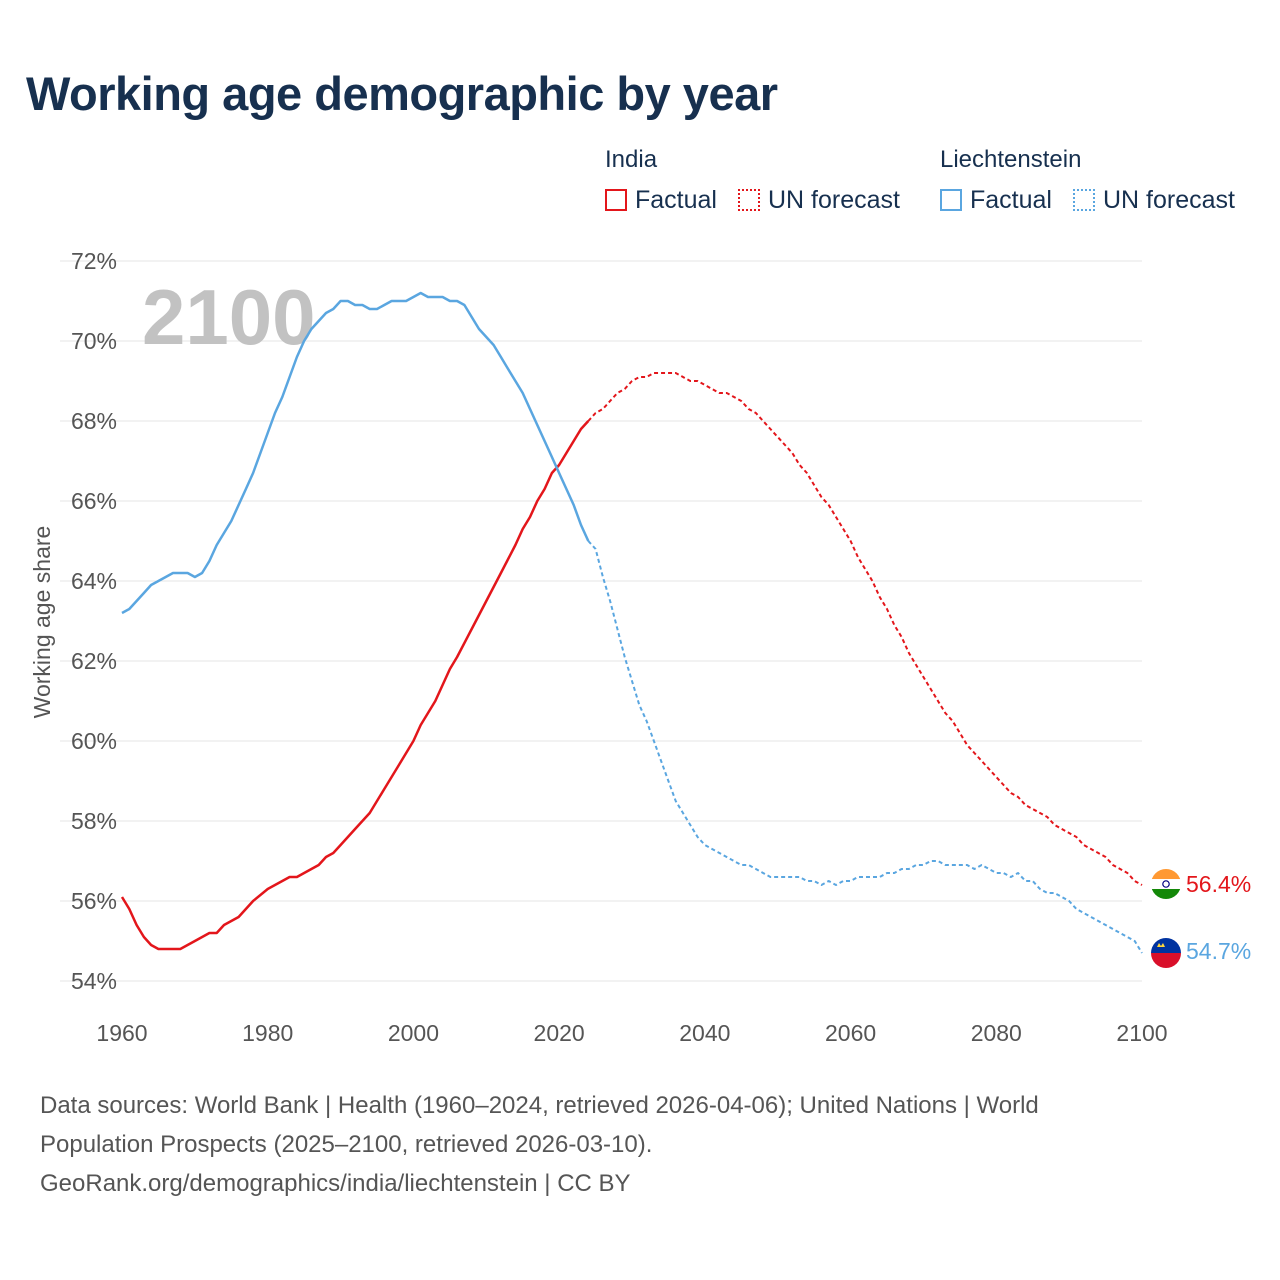 This screenshot has height=1280, width=1280. What do you see at coordinates (94, 741) in the screenshot?
I see `y-tick-label: 60%` at bounding box center [94, 741].